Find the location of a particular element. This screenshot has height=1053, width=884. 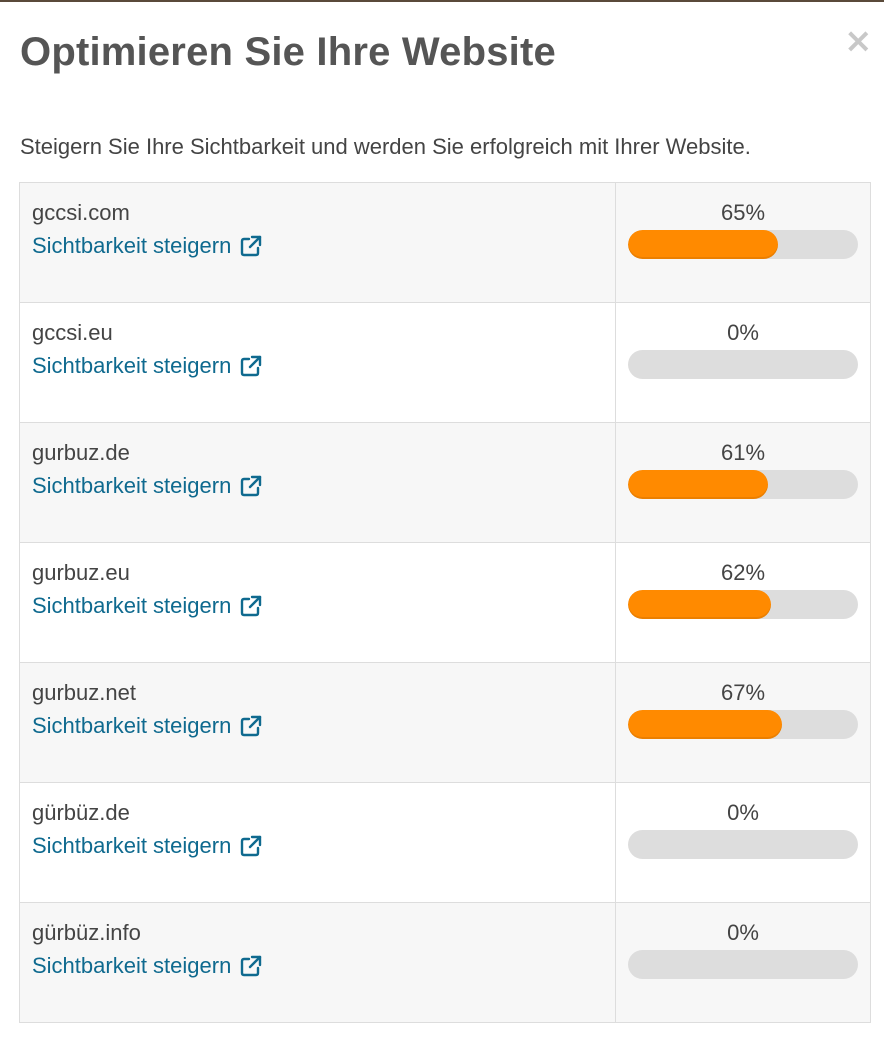

visibility-cell: 62% is located at coordinates (743, 602).